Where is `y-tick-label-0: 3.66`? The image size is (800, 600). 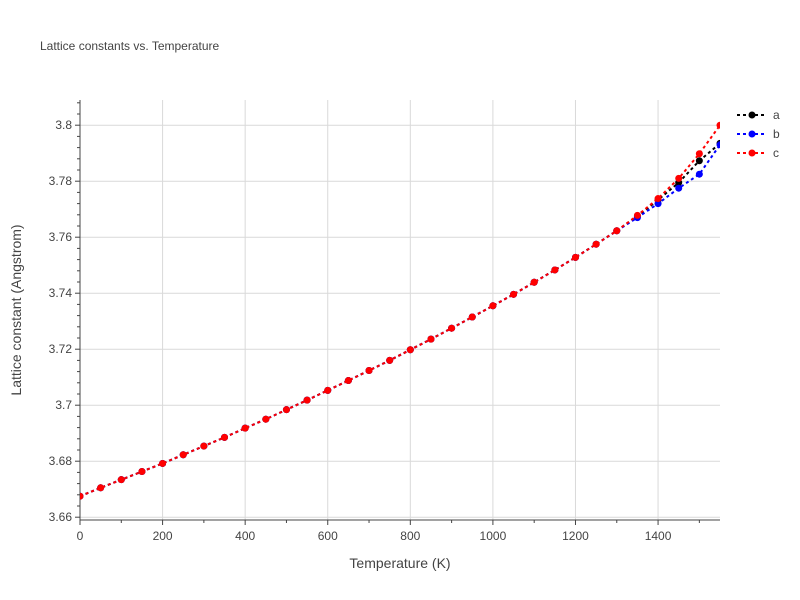
y-tick-label-0: 3.66 is located at coordinates (61, 517).